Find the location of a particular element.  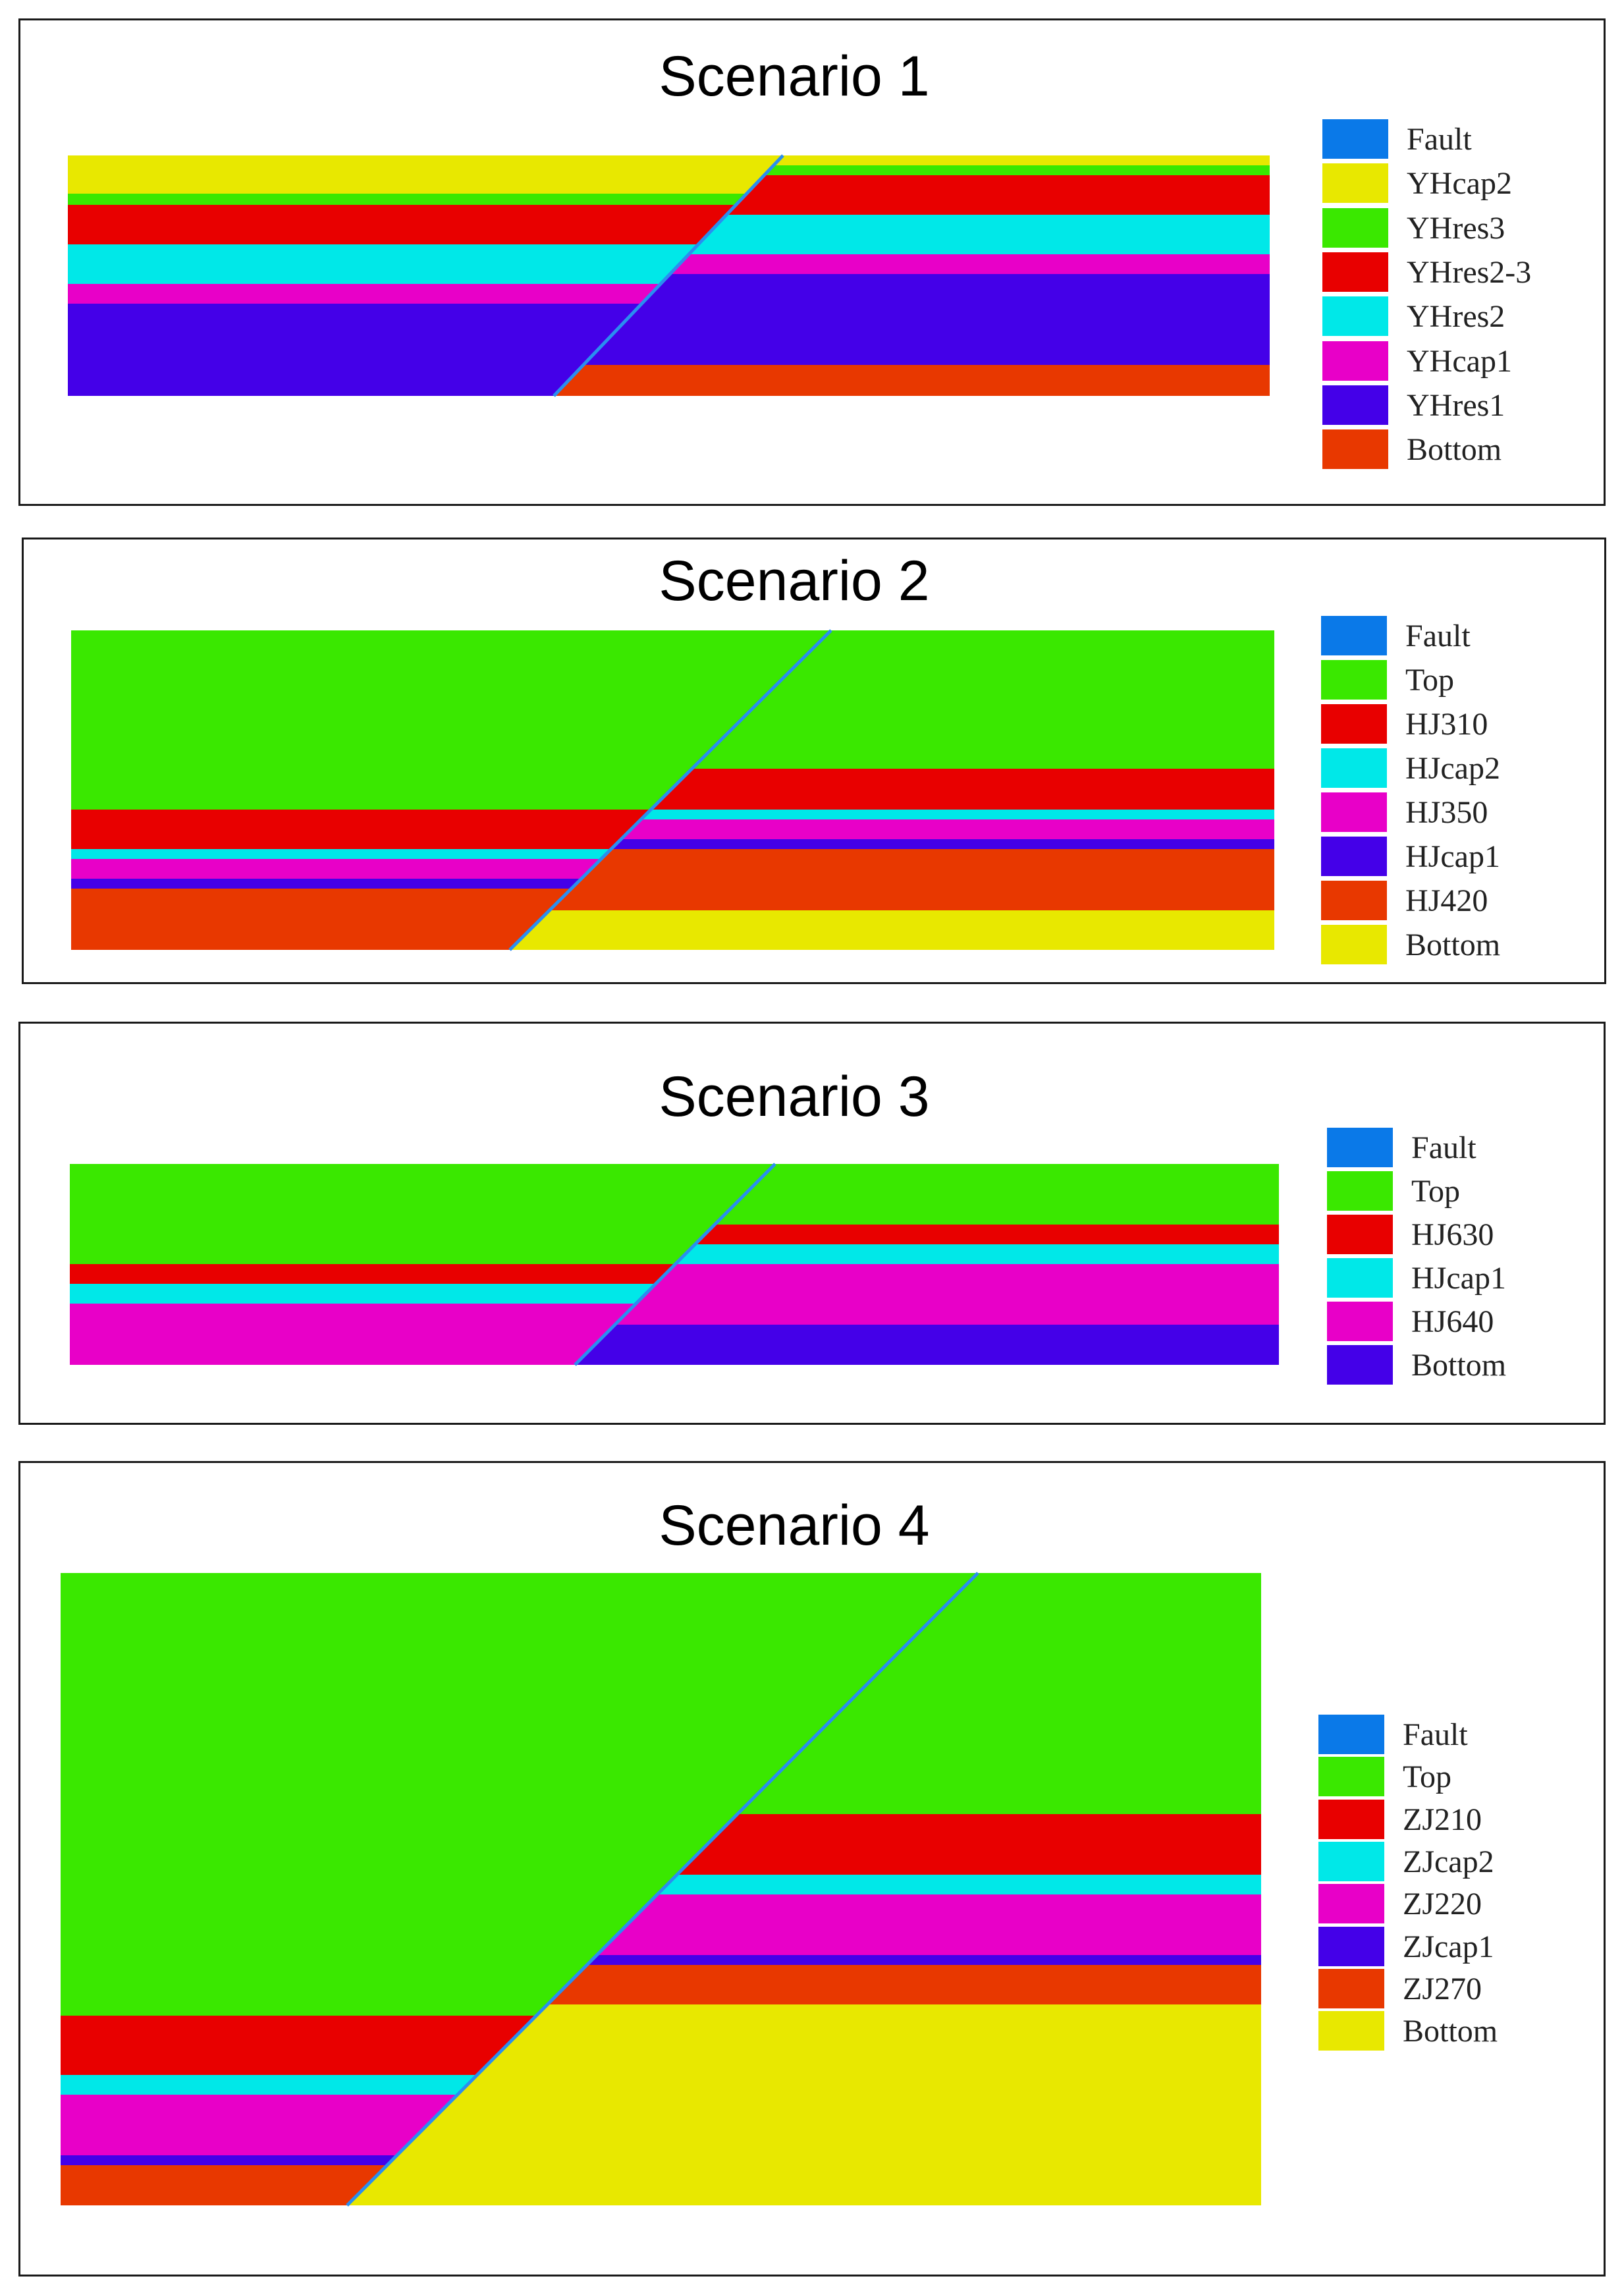

scenario-2-legend-label-fault: Fault is located at coordinates (1438, 636).